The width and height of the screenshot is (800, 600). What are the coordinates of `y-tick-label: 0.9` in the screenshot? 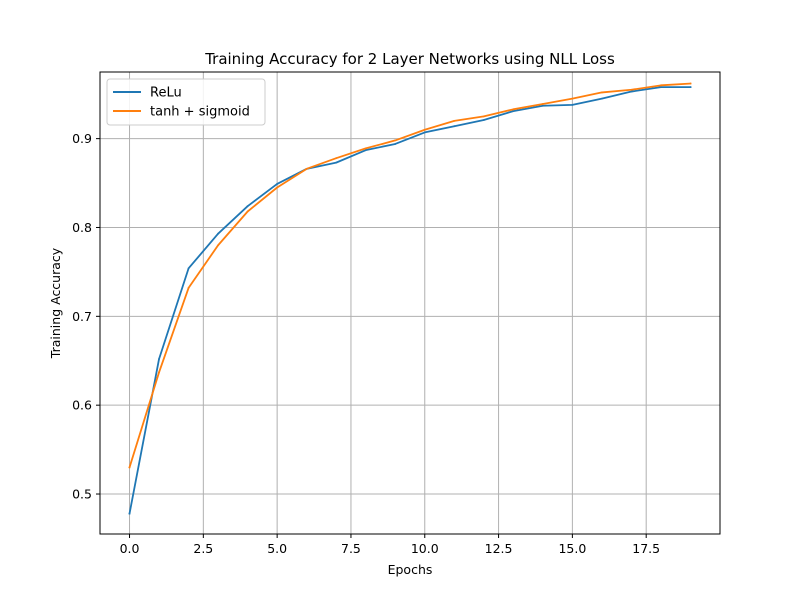 It's located at (82, 138).